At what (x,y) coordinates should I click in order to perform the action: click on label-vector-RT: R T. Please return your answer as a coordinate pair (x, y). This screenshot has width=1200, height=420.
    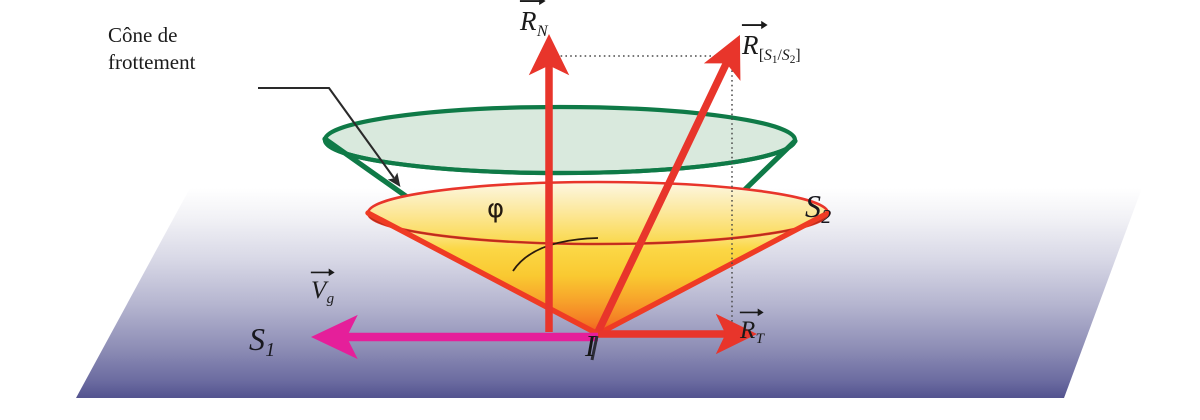
    Looking at the image, I should click on (752, 328).